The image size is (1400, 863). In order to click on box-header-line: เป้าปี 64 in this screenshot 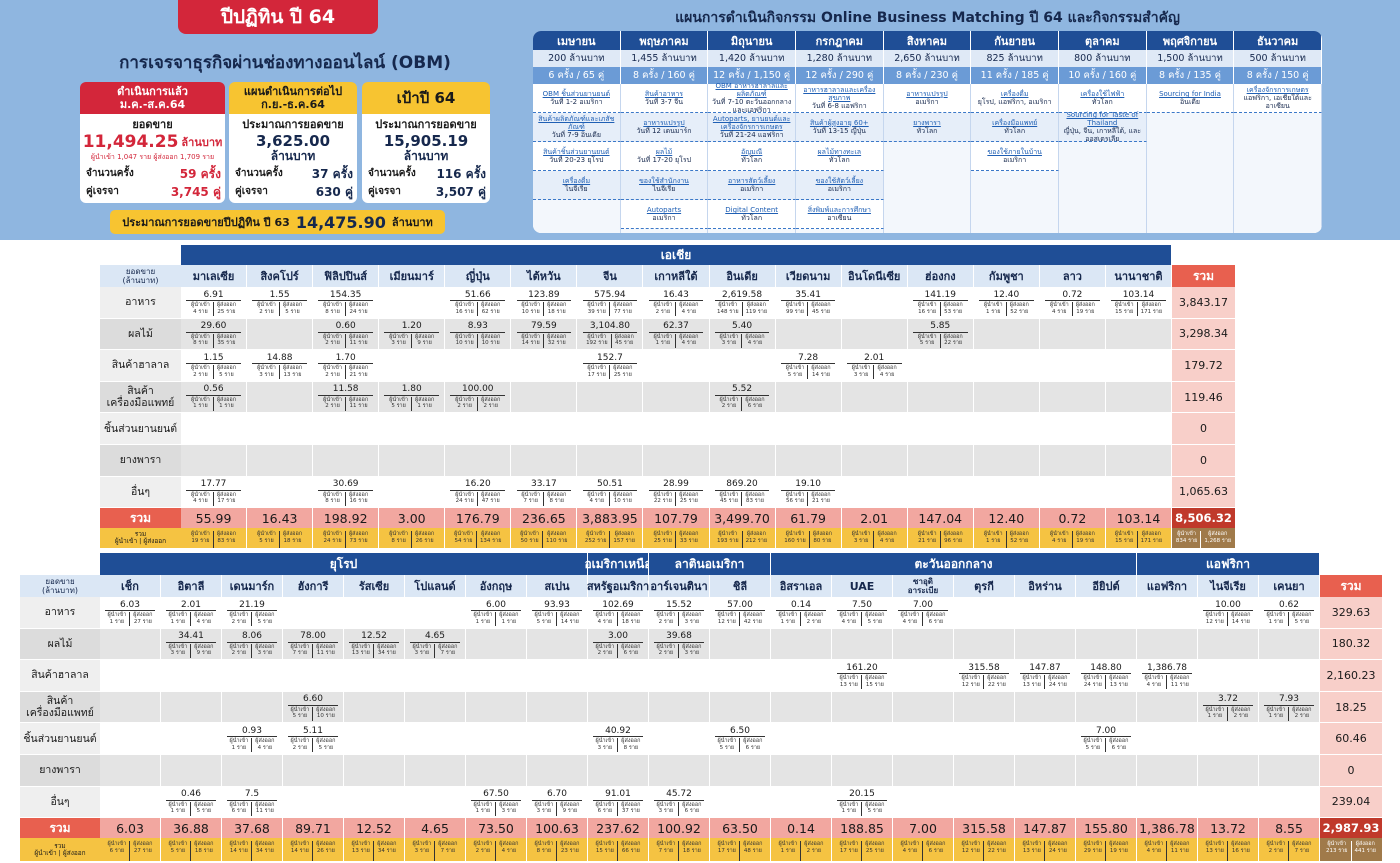, I will do `click(426, 97)`.